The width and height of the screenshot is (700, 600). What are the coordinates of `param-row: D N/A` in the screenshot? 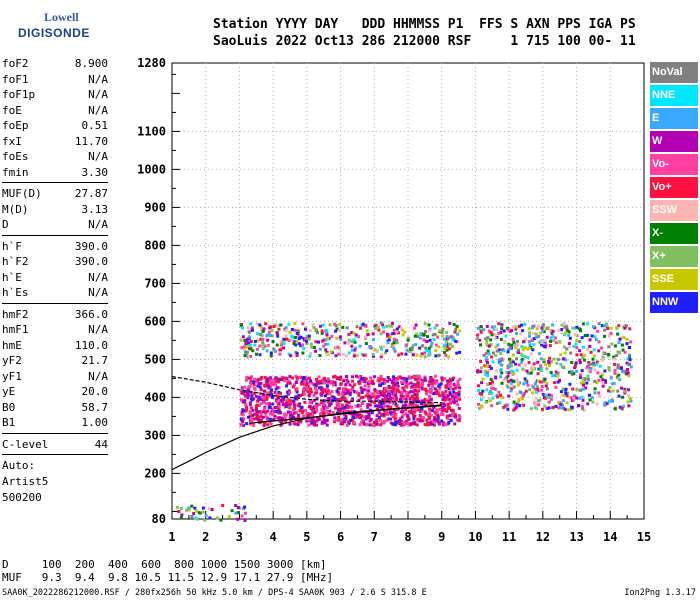 It's located at (55, 225).